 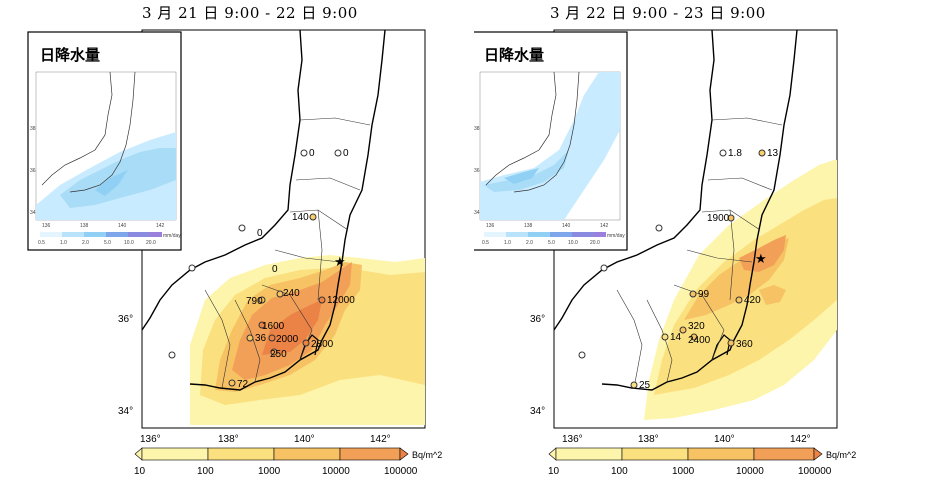 I want to click on station-label: 36, so click(x=261, y=338).